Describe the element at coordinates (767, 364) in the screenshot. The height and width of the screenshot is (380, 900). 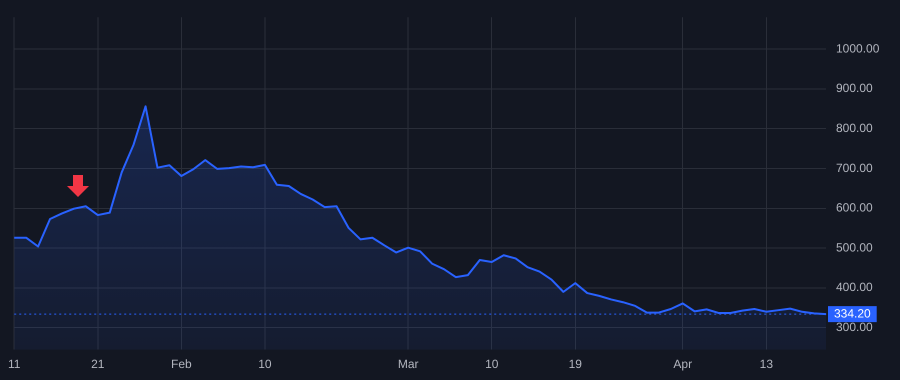
I see `x-tick-label: 13` at that location.